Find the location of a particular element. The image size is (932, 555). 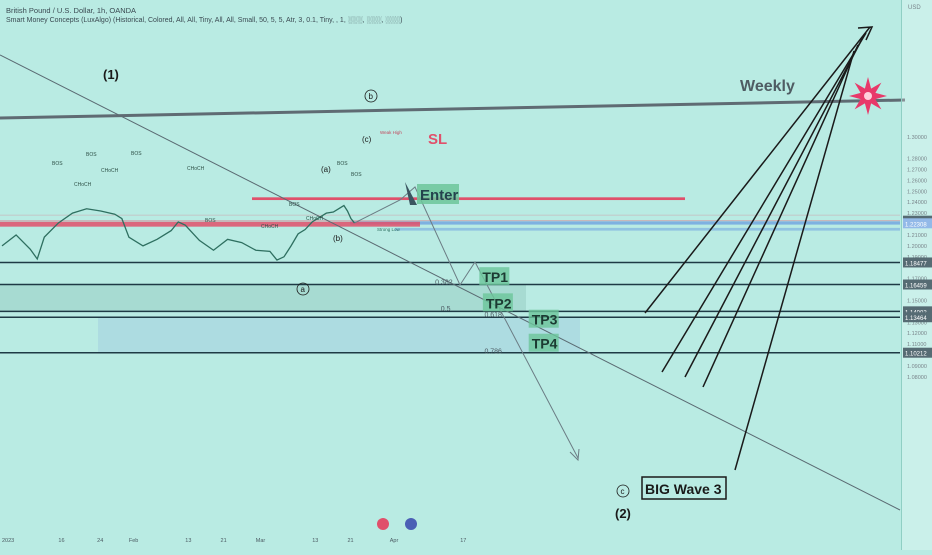

wave-circle-label: c is located at coordinates (623, 491).